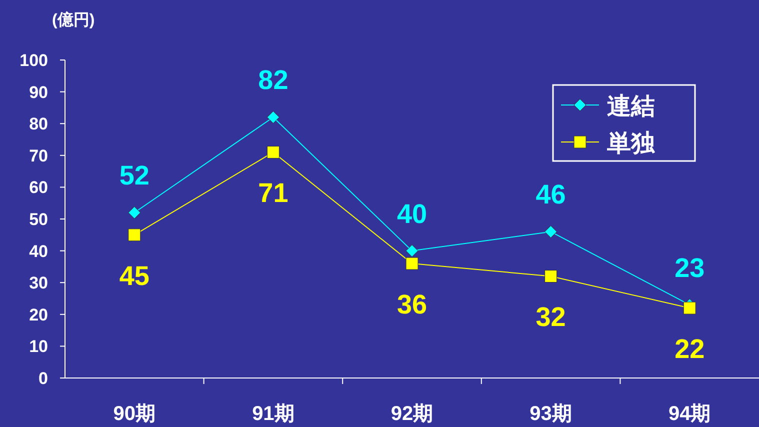  Describe the element at coordinates (631, 143) in the screenshot. I see `legend-label: 単独` at that location.